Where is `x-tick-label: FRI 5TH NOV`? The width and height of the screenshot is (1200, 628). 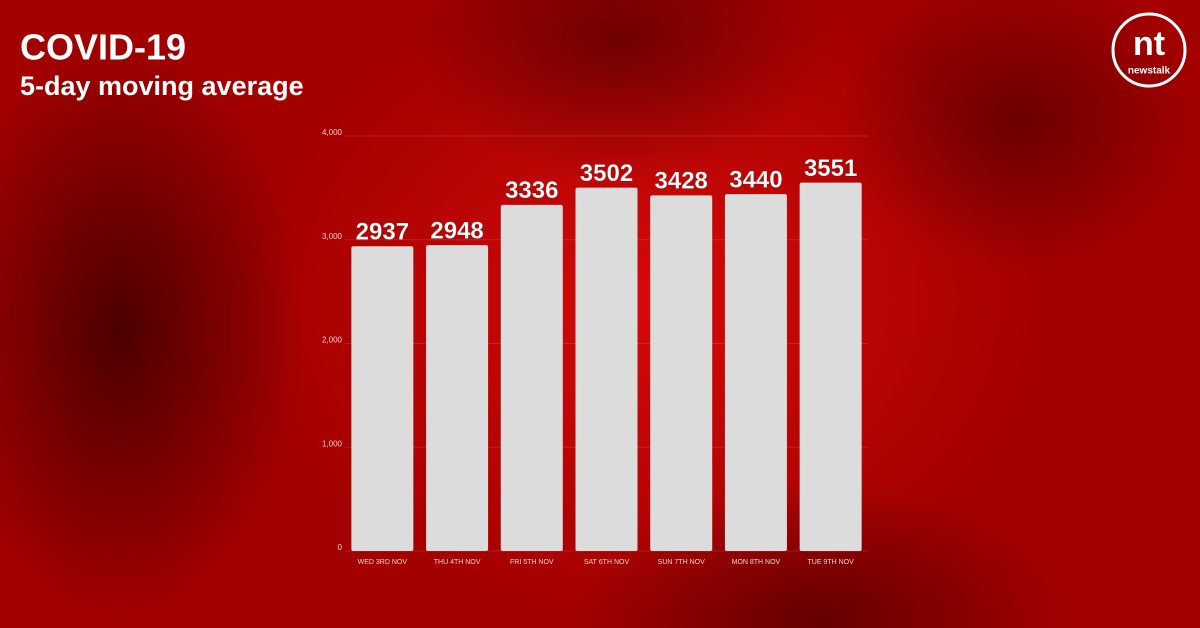 x-tick-label: FRI 5TH NOV is located at coordinates (532, 562).